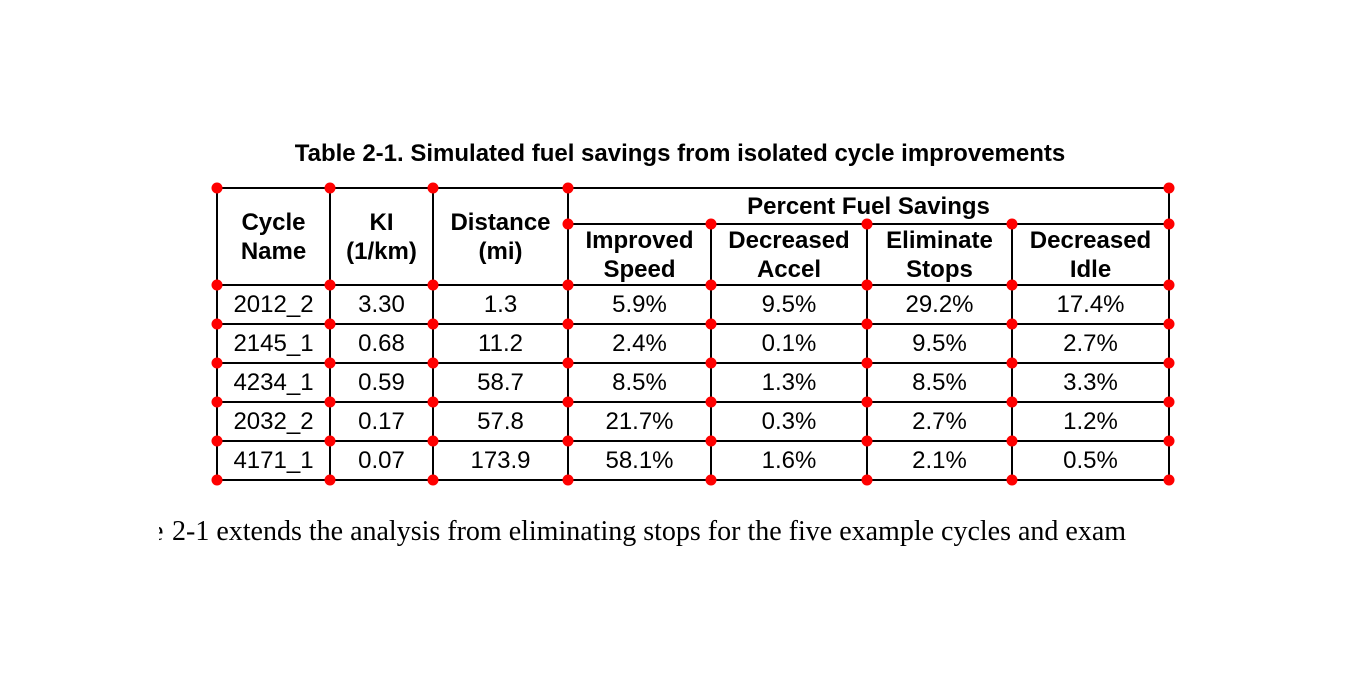 This screenshot has width=1366, height=674. I want to click on col-header-eliminate-stops: Eliminate Stops, so click(939, 254).